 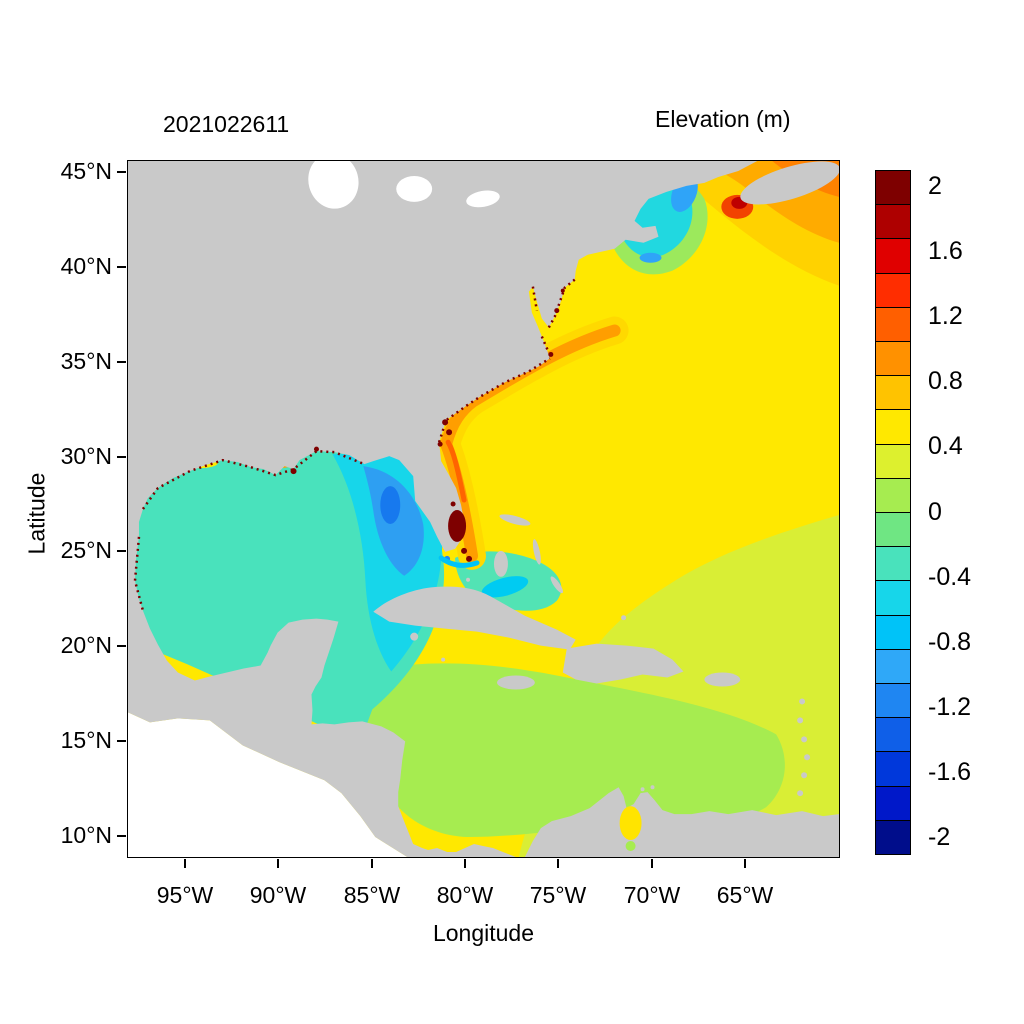 What do you see at coordinates (950, 706) in the screenshot?
I see `colorbar-tick-label: -1.2` at bounding box center [950, 706].